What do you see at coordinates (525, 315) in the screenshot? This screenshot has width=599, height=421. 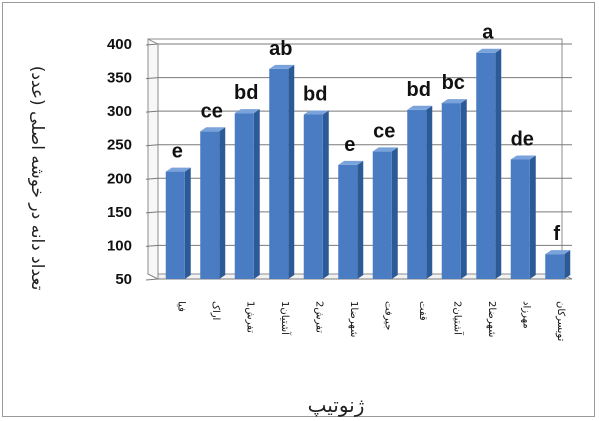 I see `x-tick-label: مهرزاد` at bounding box center [525, 315].